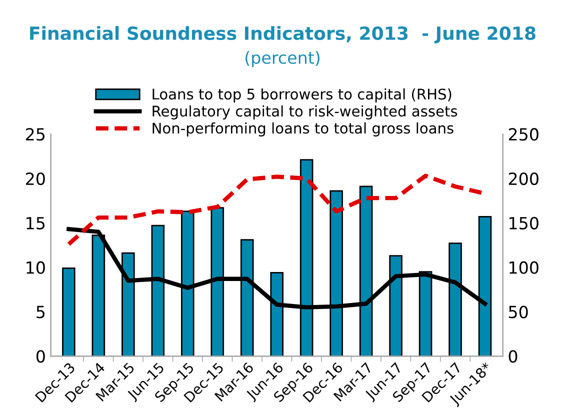  What do you see at coordinates (305, 112) in the screenshot?
I see `legend-label: Regulatory capital to risk-weighted assets` at bounding box center [305, 112].